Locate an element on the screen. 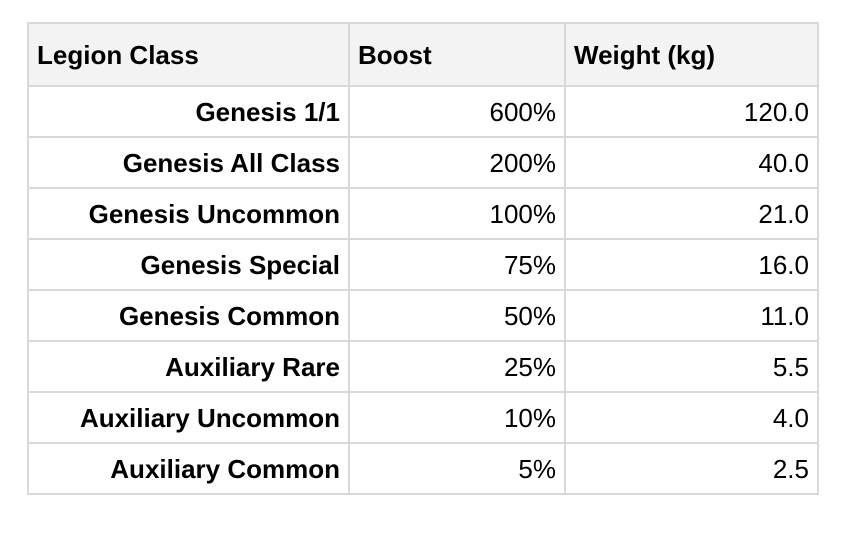 The width and height of the screenshot is (844, 550). boost-cell: 200% is located at coordinates (457, 162).